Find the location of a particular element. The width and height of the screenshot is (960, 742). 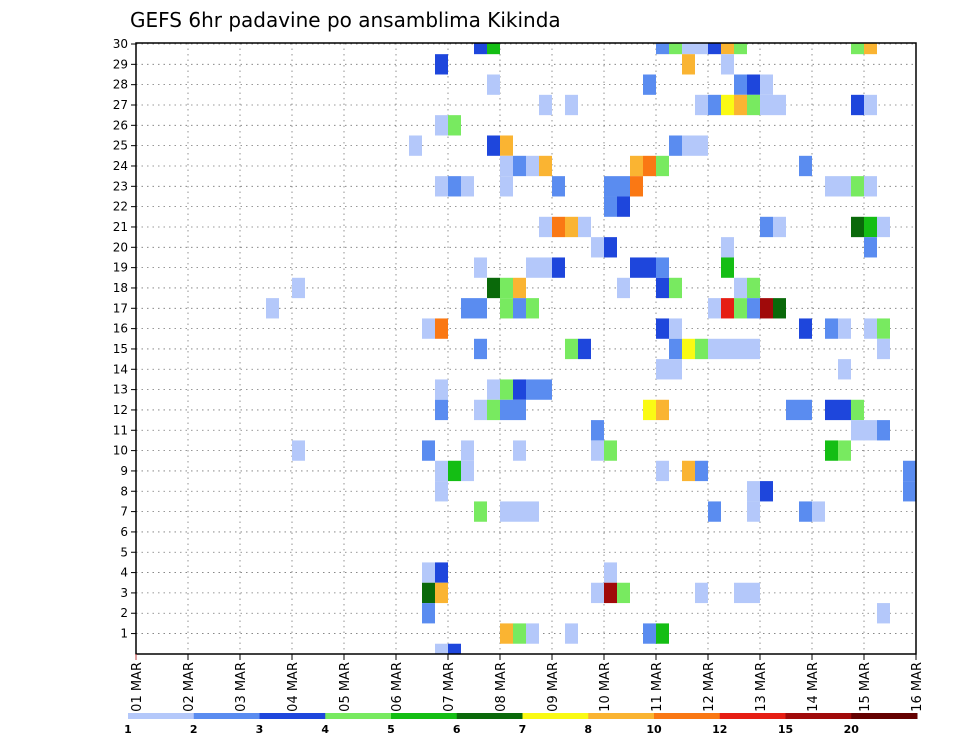

legend-label: 6 is located at coordinates (457, 729).